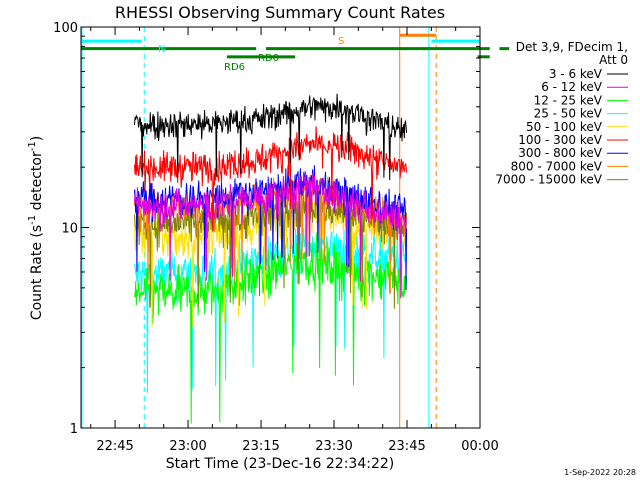  I want to click on x-tick-label: 00:00, so click(479, 446).